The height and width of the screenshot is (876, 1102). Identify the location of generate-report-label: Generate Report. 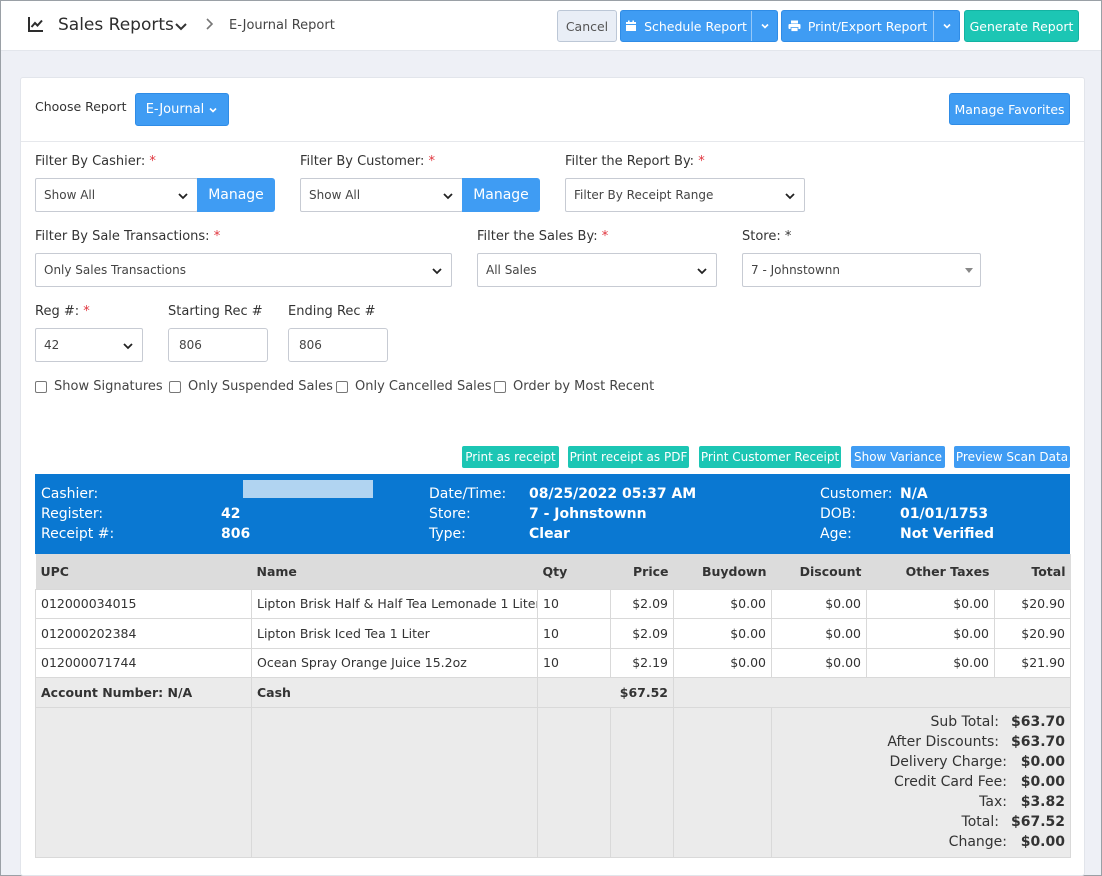
(1021, 26).